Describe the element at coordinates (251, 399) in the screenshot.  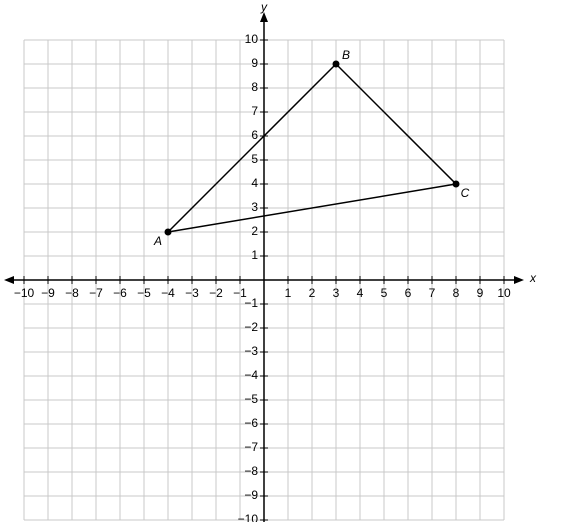
I see `y-tick-label: −5` at that location.